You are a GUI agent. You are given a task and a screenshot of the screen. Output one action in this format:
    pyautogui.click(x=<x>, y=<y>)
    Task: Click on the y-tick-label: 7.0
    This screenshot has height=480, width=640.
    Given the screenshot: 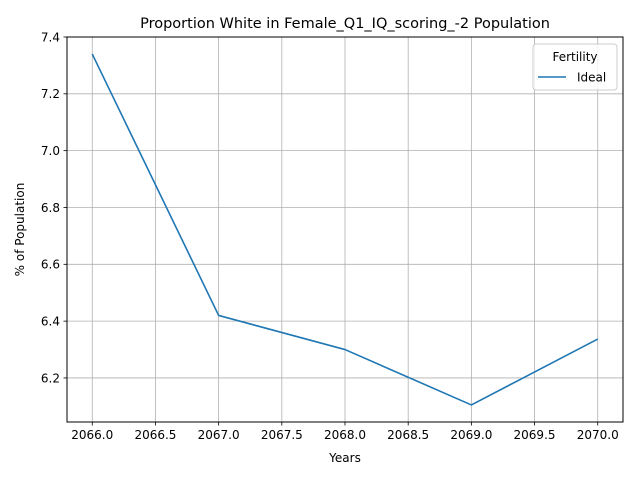 What is the action you would take?
    pyautogui.click(x=50, y=151)
    